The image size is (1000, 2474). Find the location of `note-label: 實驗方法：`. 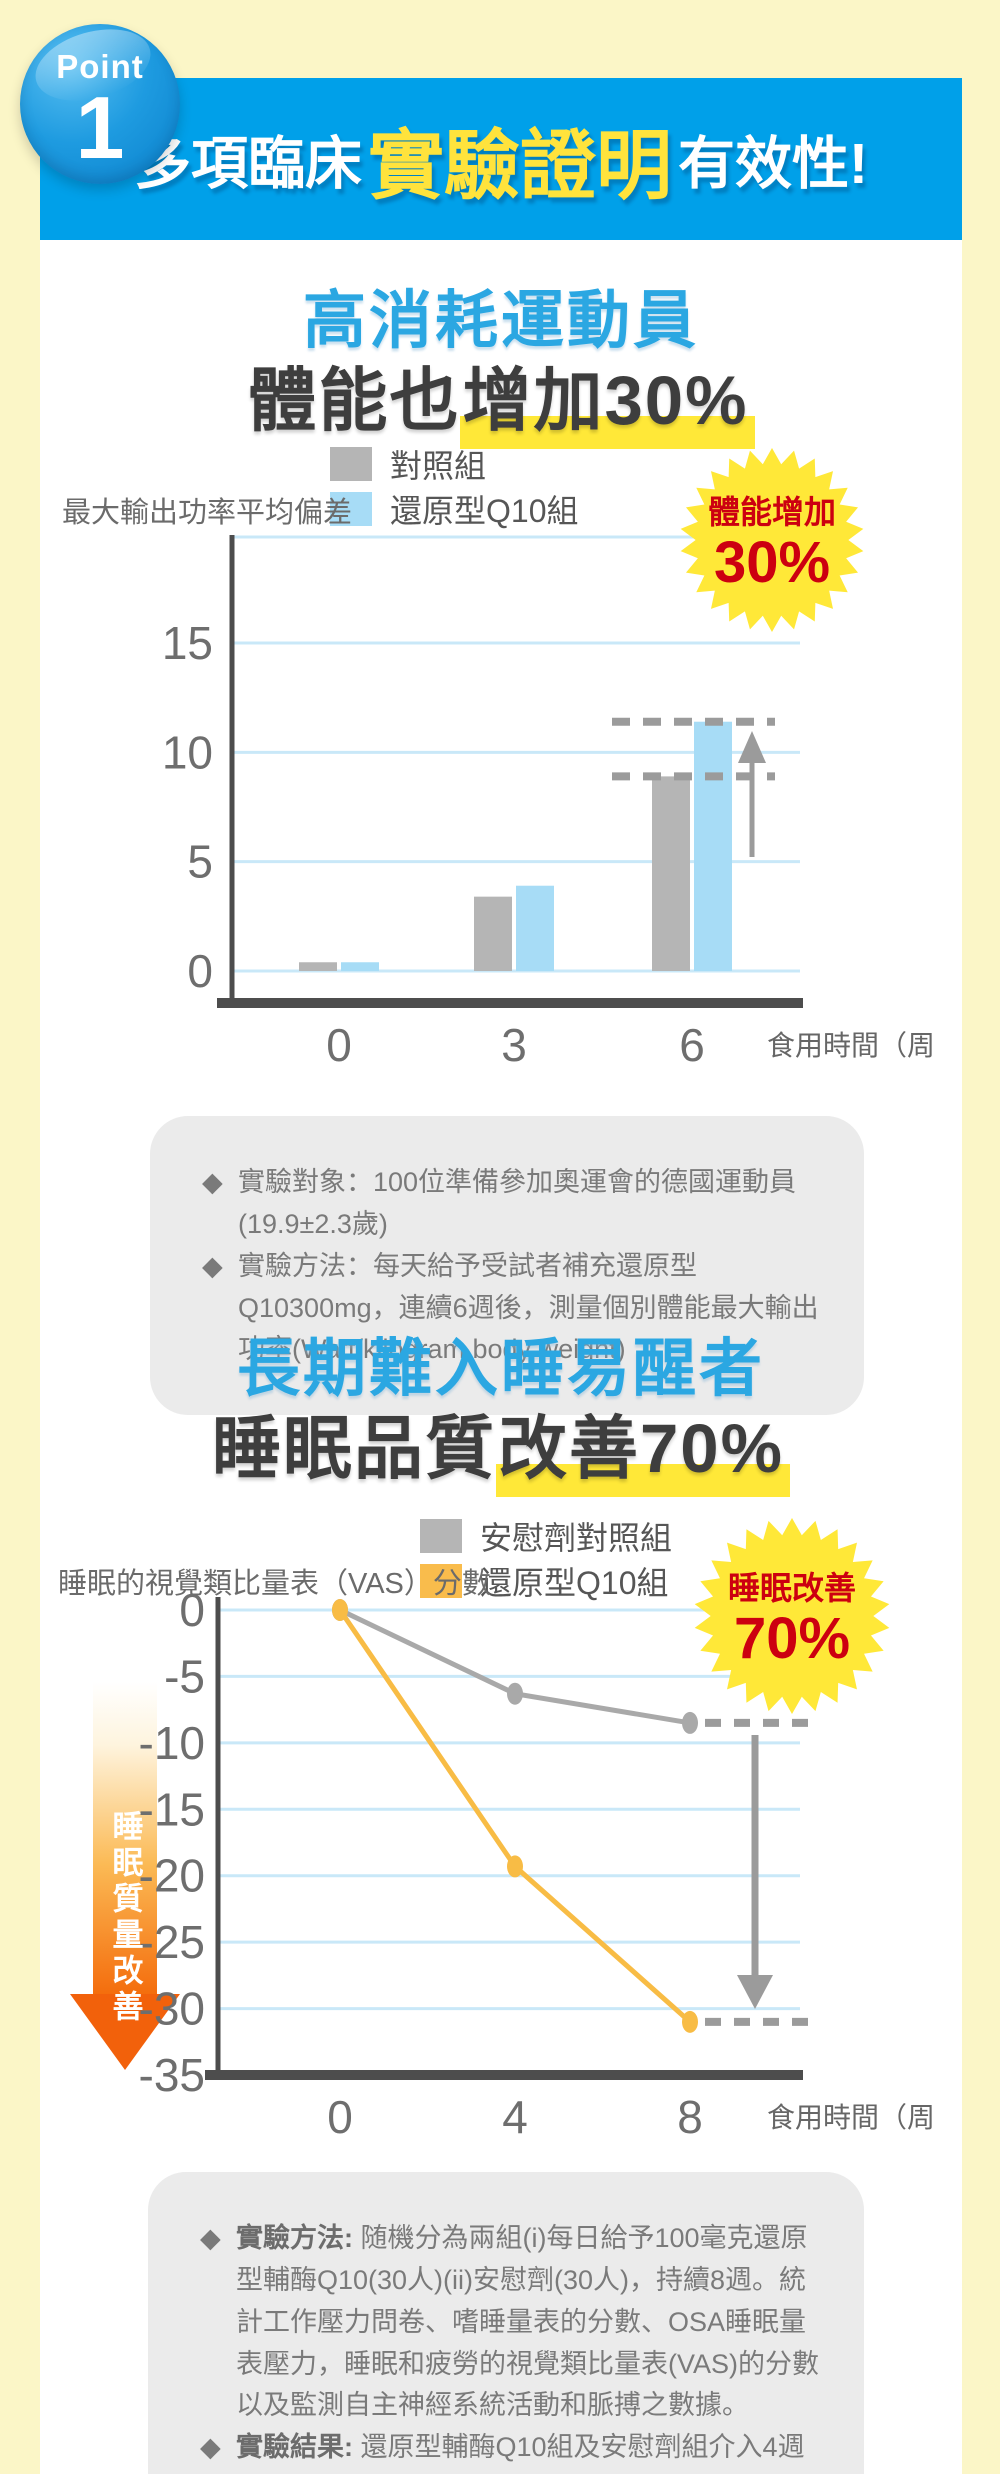

note-label: 實驗方法： is located at coordinates (305, 1265).